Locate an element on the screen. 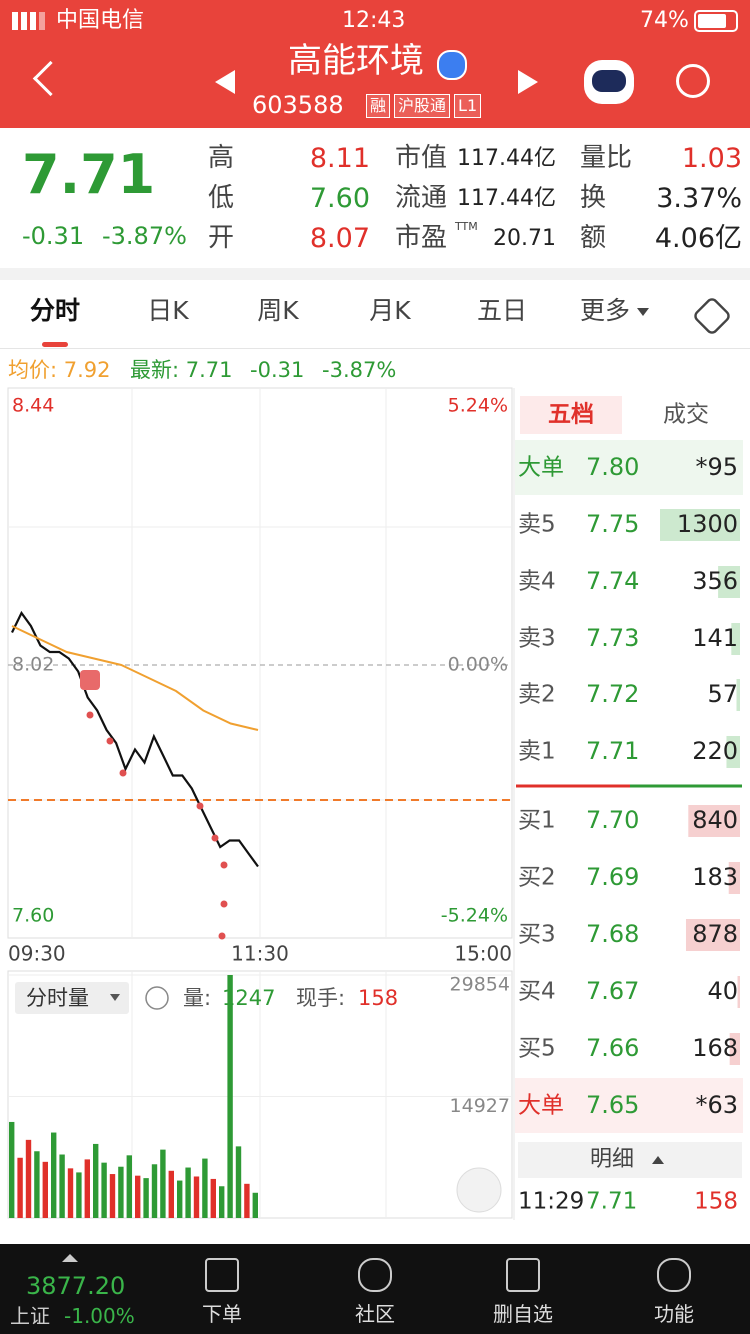 This screenshot has width=750, height=1334. book-label: 卖1 is located at coordinates (537, 752).